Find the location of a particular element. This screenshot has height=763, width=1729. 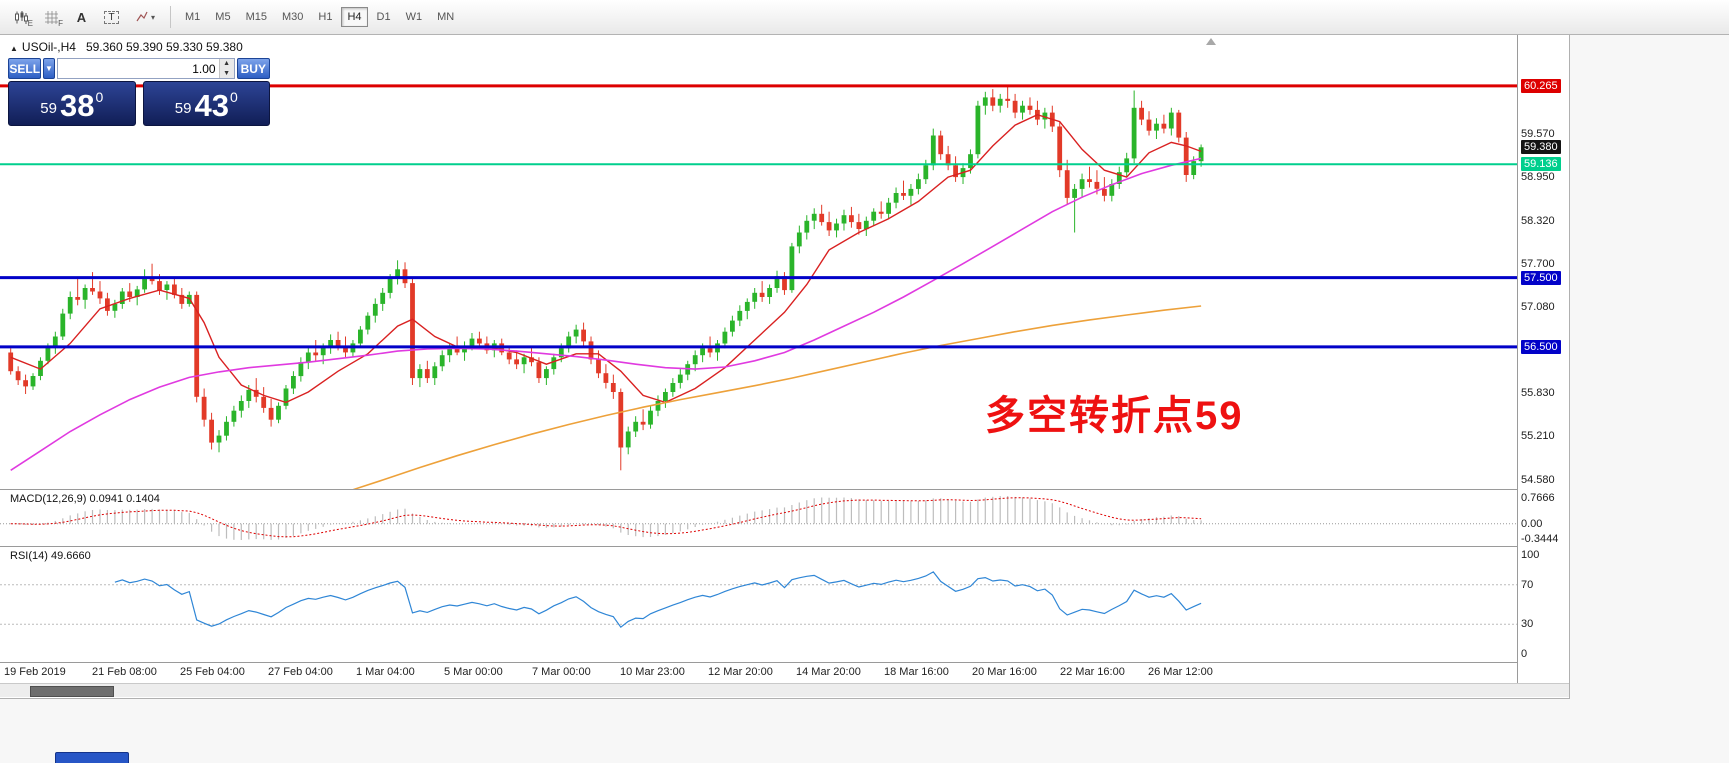

time-axis-label: 10 Mar 23:00 is located at coordinates (652, 672).